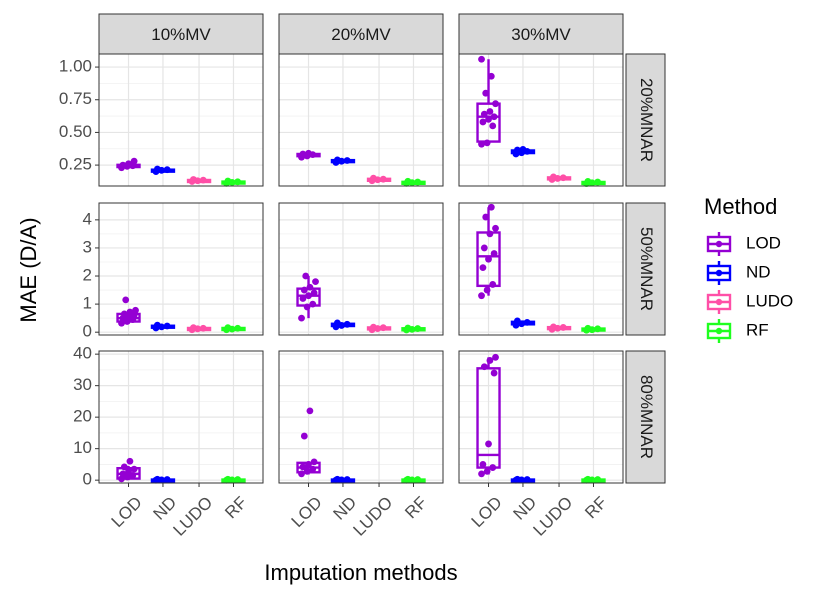 This screenshot has height=597, width=833. Describe the element at coordinates (235, 507) in the screenshot. I see `x-tick-label: RF` at that location.